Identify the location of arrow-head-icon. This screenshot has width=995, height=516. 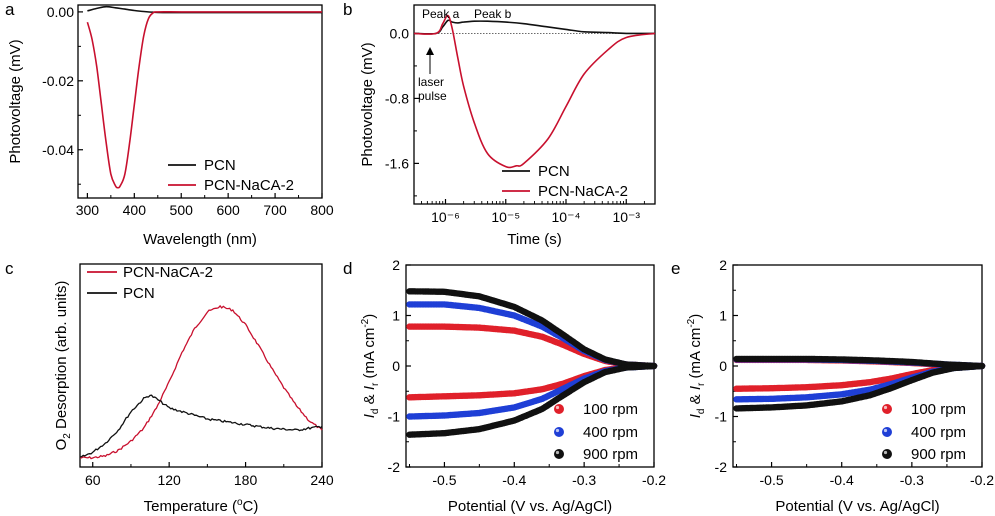
(430, 51).